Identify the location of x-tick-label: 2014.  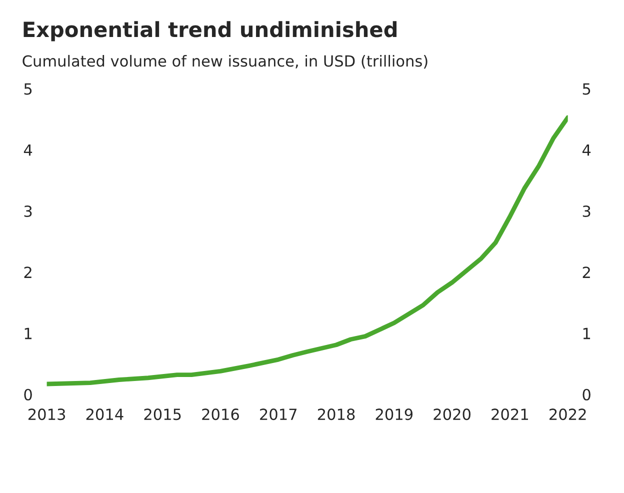
(105, 414).